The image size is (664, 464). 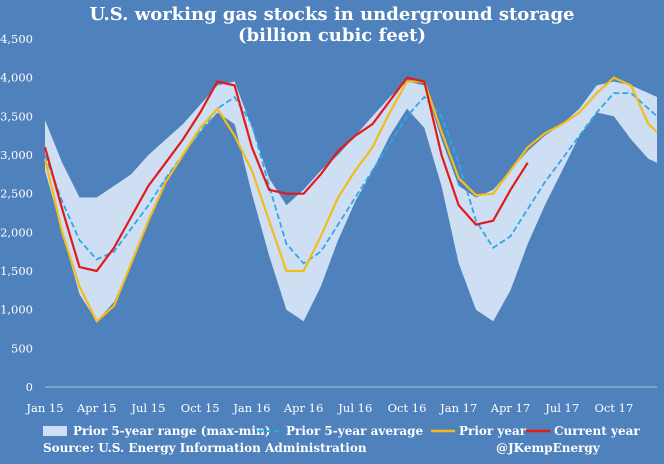 What do you see at coordinates (458, 408) in the screenshot?
I see `x-tick-label: Jan 17` at bounding box center [458, 408].